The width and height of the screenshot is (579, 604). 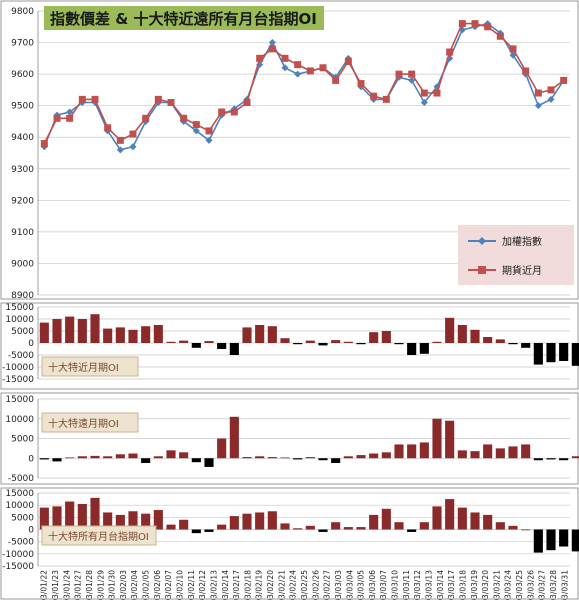 What do you see at coordinates (31, 344) in the screenshot?
I see `near-month-ytick-label: 0` at bounding box center [31, 344].